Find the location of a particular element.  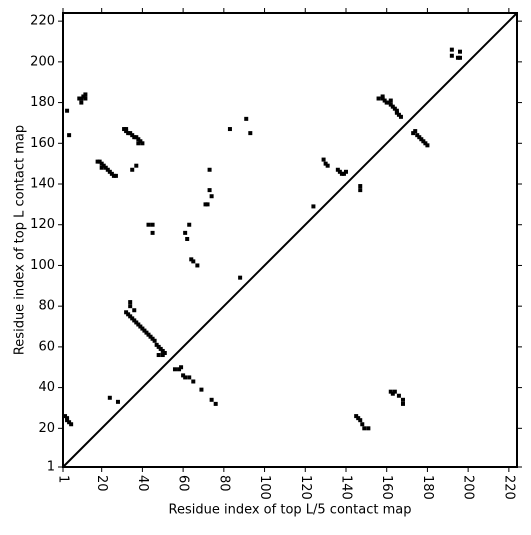

x-tick-label: 200 is located at coordinates (468, 487).